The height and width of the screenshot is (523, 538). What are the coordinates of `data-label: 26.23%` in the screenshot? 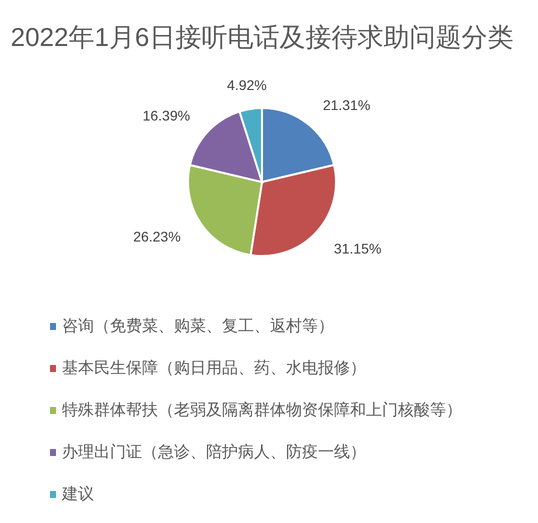 It's located at (157, 236).